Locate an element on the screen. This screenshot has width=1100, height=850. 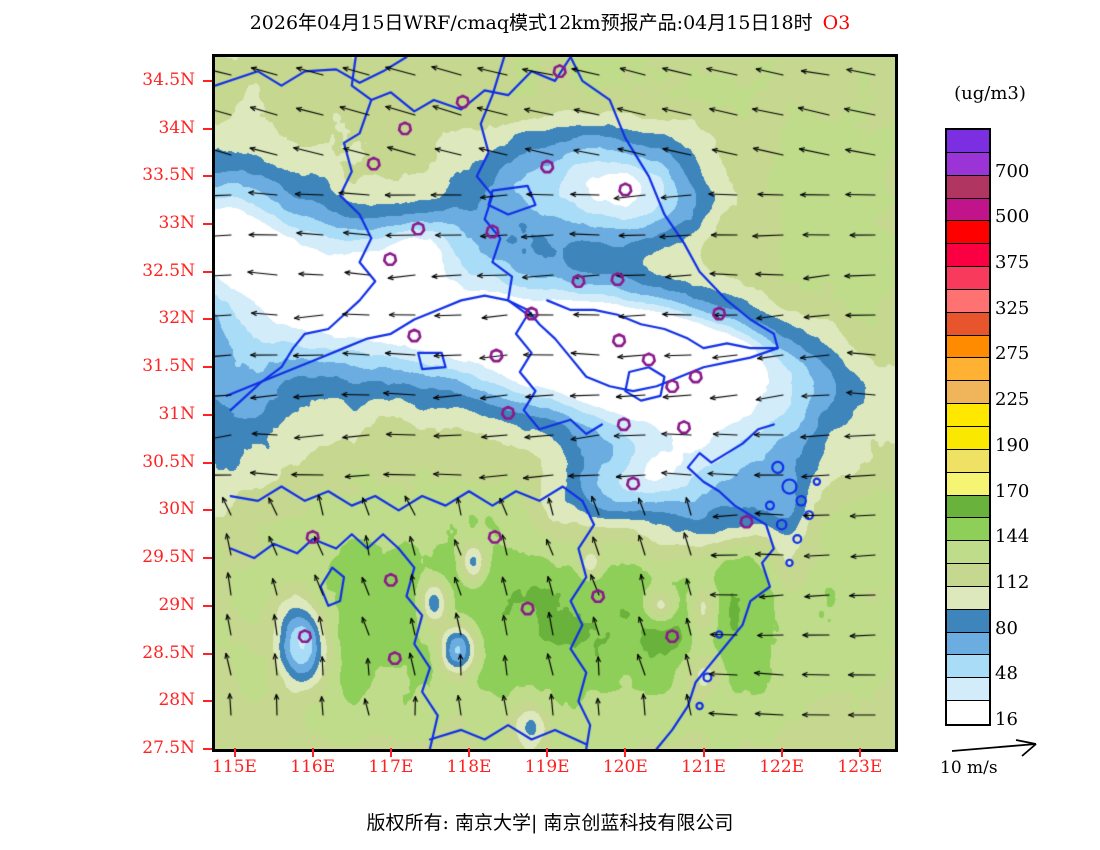
lon-tick-label: 122E is located at coordinates (782, 767).